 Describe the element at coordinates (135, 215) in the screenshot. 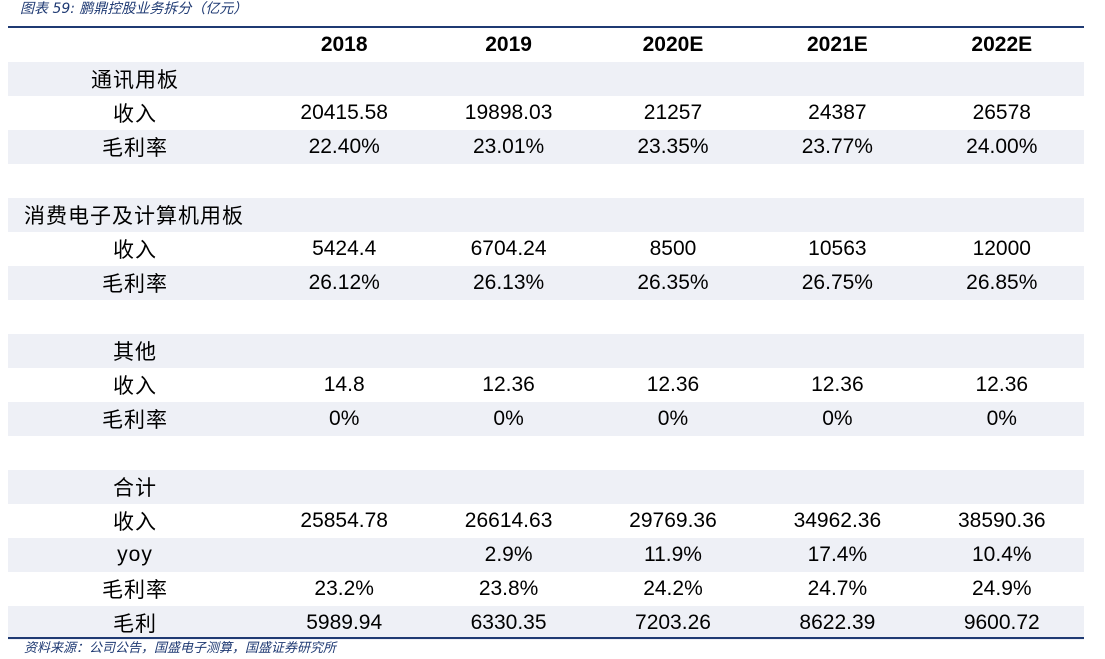

I see `section-label: 消费电子及计算机用板` at that location.